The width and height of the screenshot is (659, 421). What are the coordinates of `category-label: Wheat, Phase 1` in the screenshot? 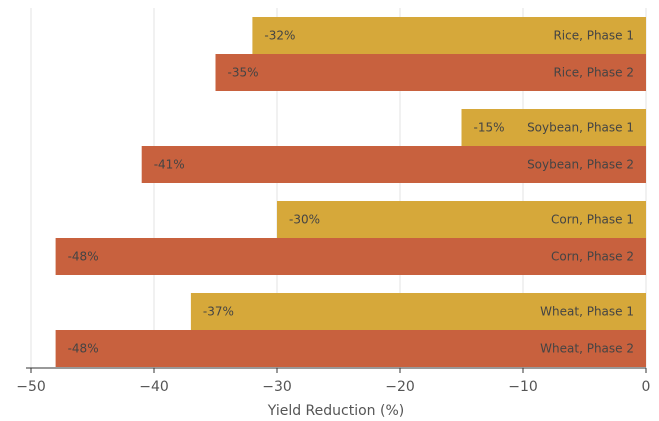 It's located at (587, 312).